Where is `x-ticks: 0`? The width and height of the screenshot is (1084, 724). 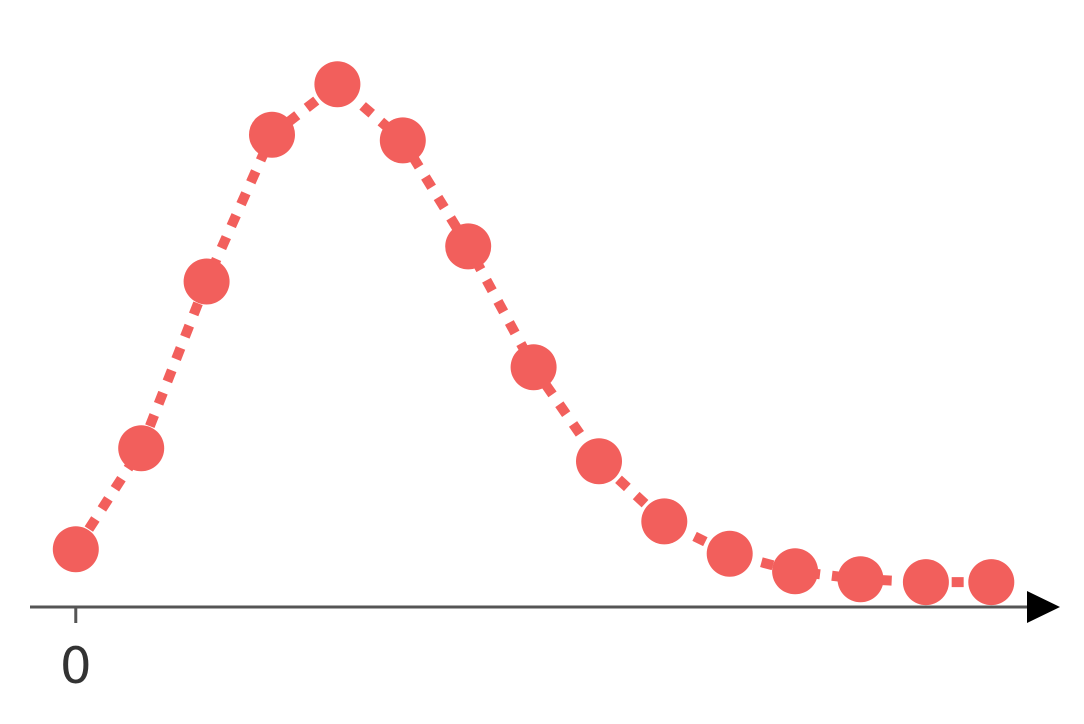 x-ticks: 0 is located at coordinates (76, 651).